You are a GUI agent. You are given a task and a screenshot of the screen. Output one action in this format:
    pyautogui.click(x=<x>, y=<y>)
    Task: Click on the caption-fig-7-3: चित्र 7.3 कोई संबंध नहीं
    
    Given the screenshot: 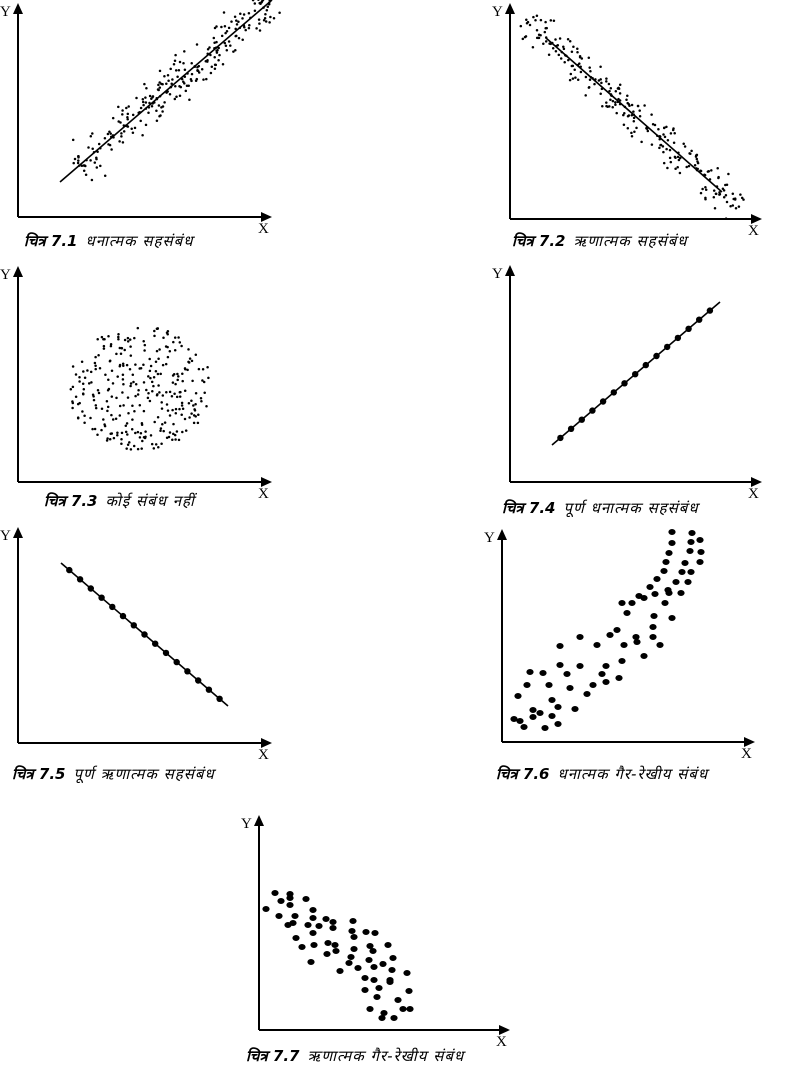 What is the action you would take?
    pyautogui.click(x=119, y=501)
    